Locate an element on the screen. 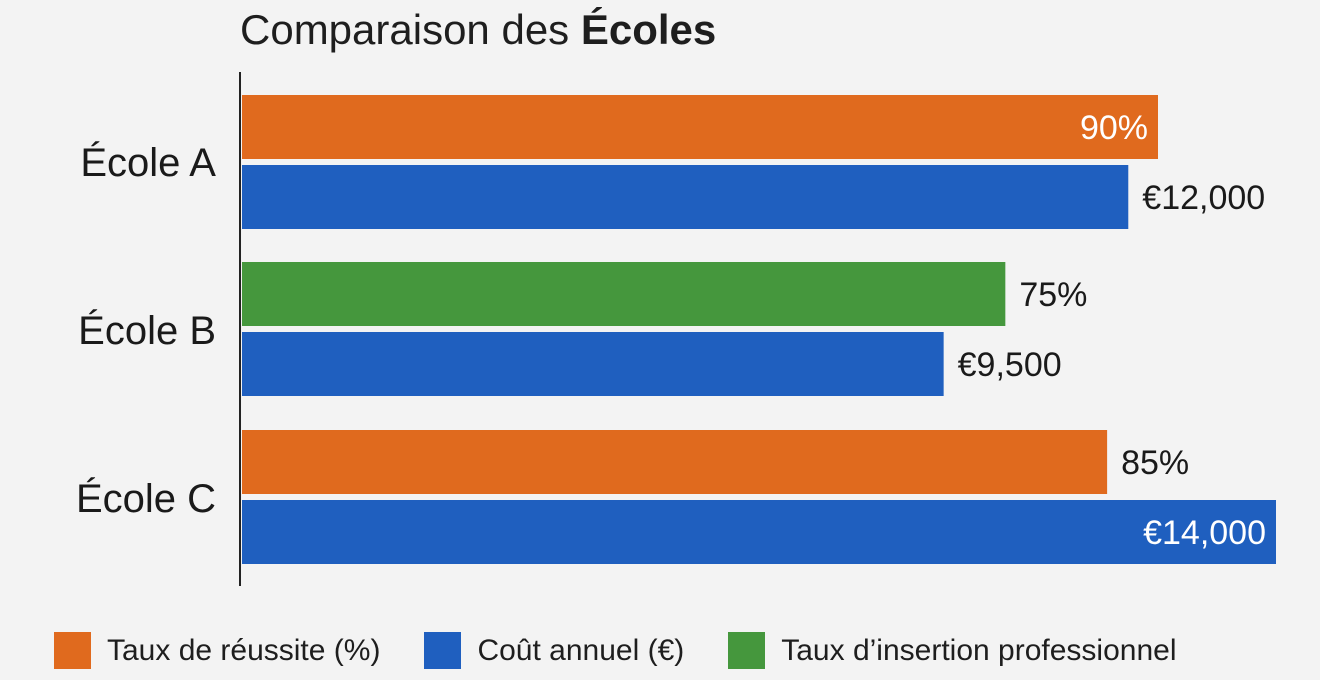  chart-title: Comparaison des Écoles is located at coordinates (478, 30).